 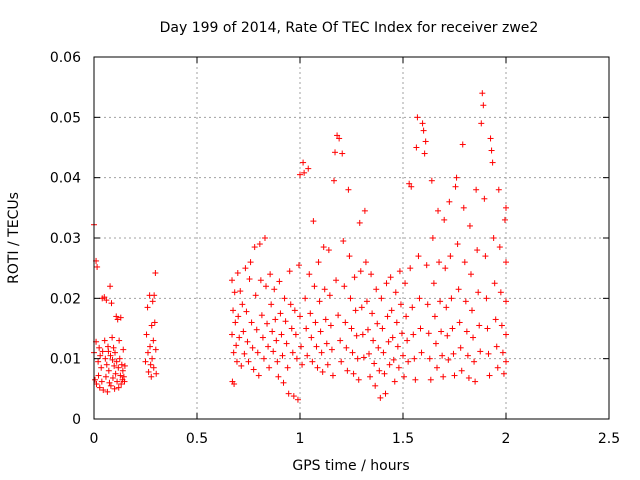 What do you see at coordinates (300, 439) in the screenshot?
I see `x-tick-label: 1` at bounding box center [300, 439].